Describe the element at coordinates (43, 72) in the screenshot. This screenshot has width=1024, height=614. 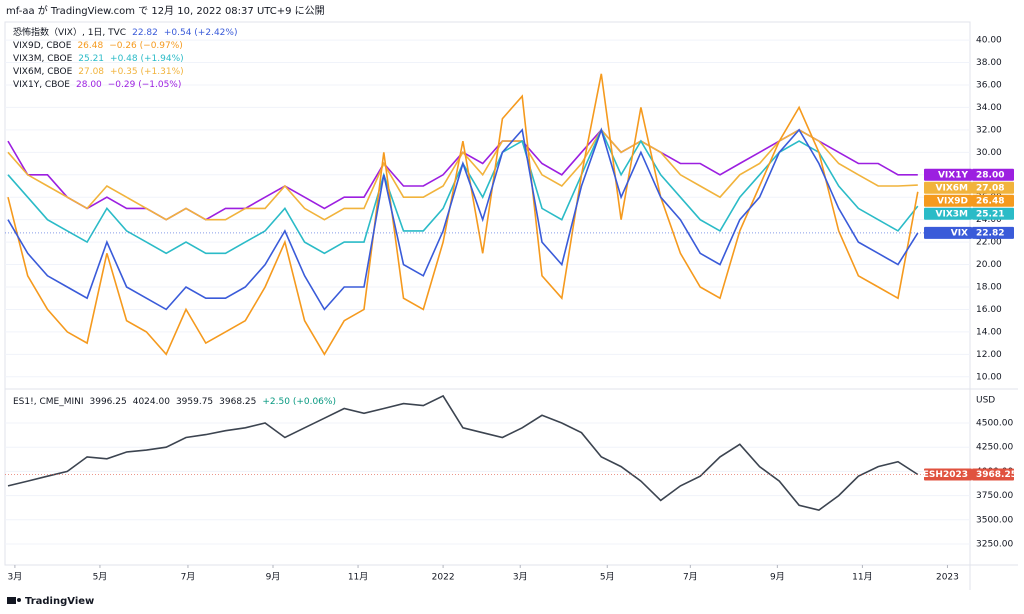
I see `legend-name: VIX6M, CBOE` at that location.